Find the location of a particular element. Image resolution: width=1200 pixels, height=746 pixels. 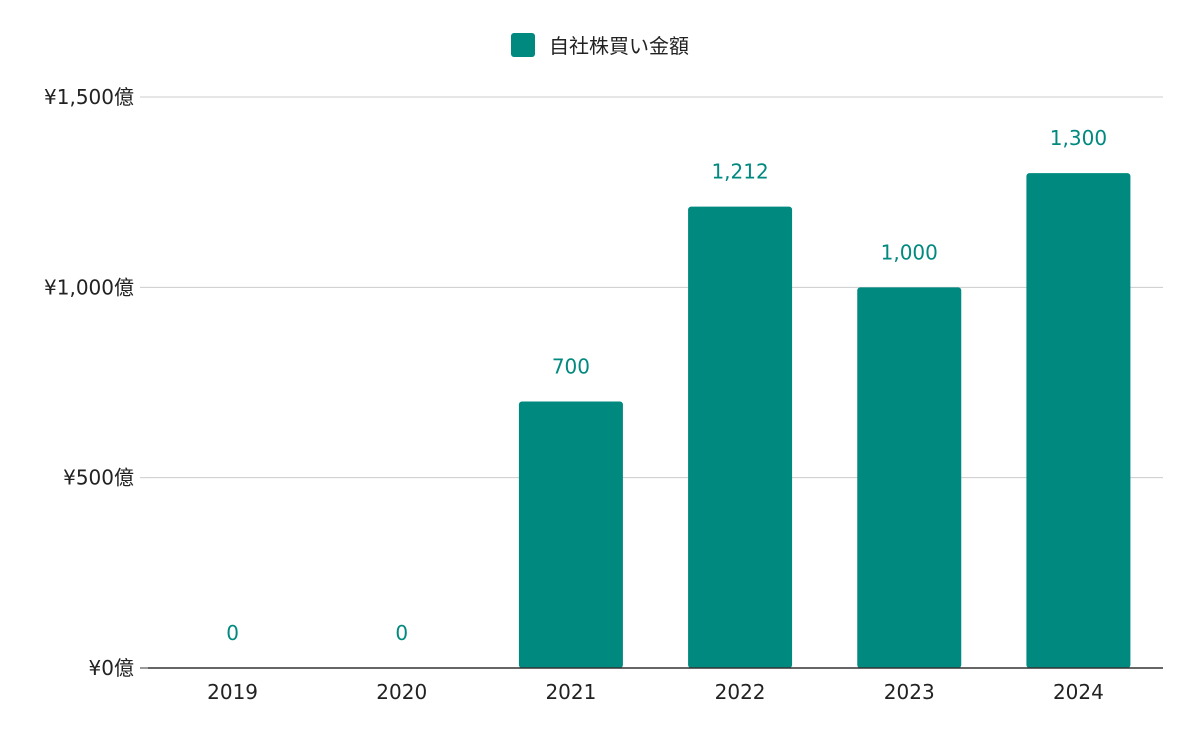

y-tick-label: ¥1,000億 is located at coordinates (89, 287).